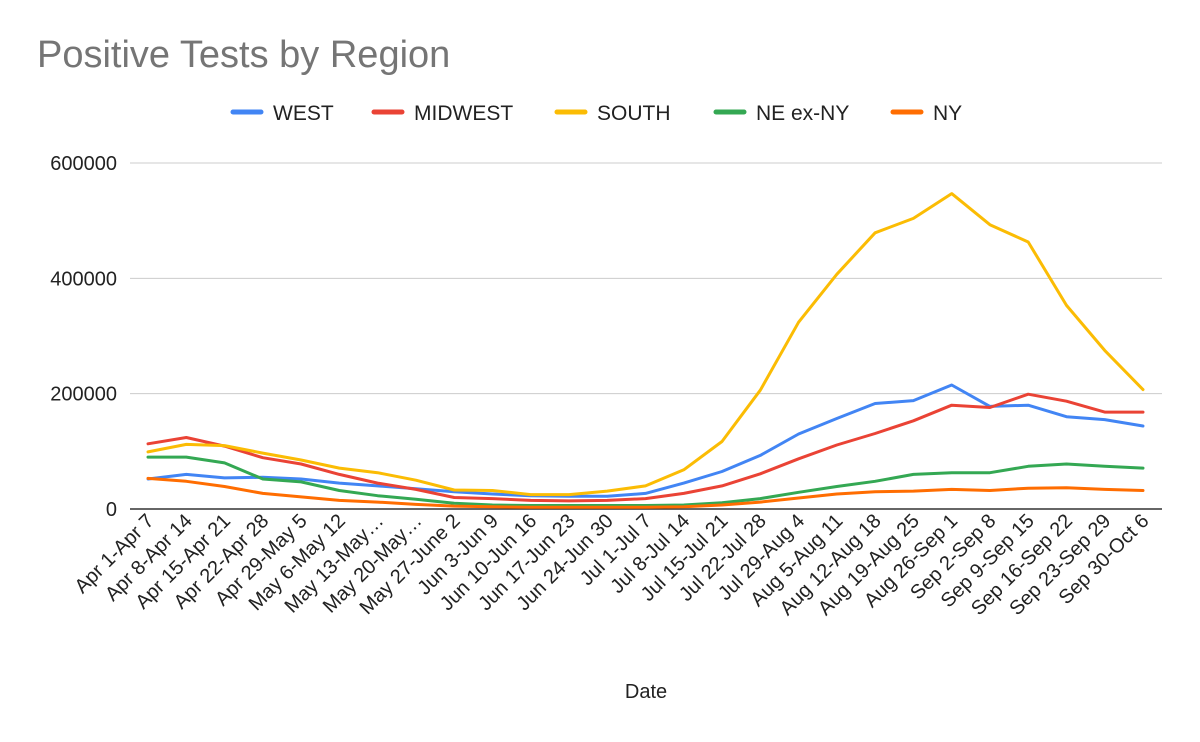 The width and height of the screenshot is (1200, 742). Describe the element at coordinates (83, 164) in the screenshot. I see `y-tick-label: 600000` at that location.